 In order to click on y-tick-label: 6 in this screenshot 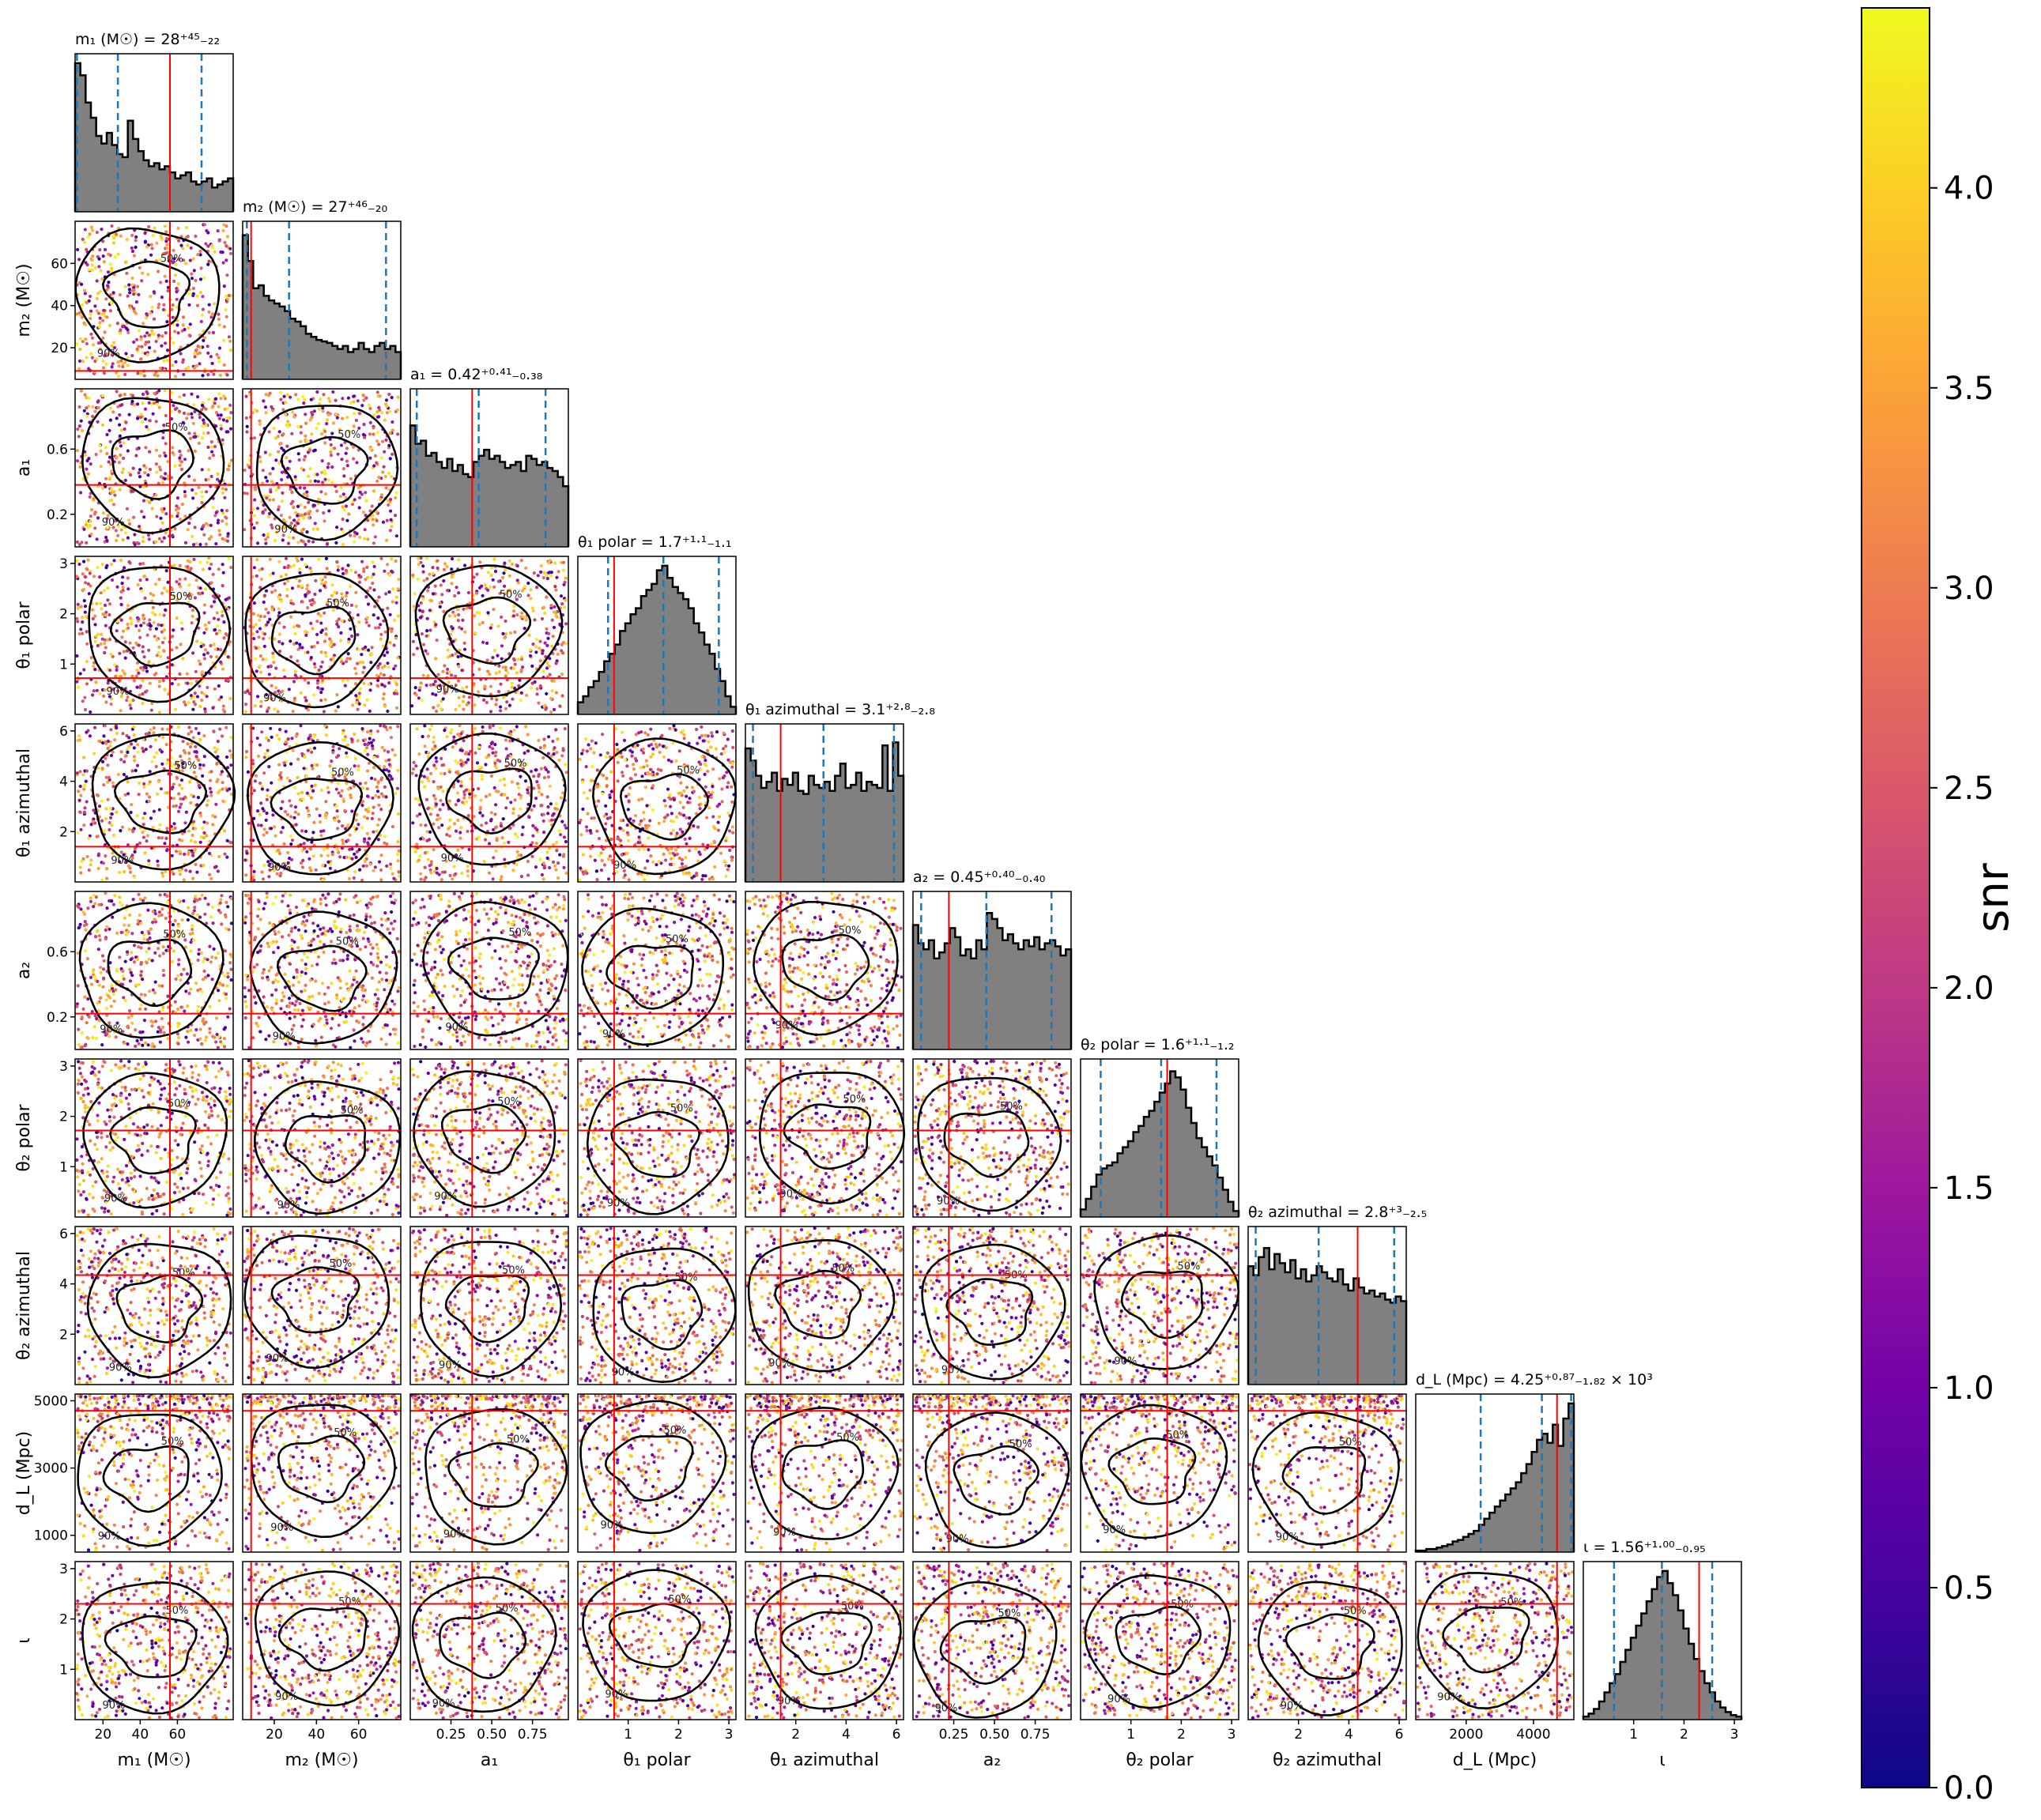, I will do `click(63, 732)`.